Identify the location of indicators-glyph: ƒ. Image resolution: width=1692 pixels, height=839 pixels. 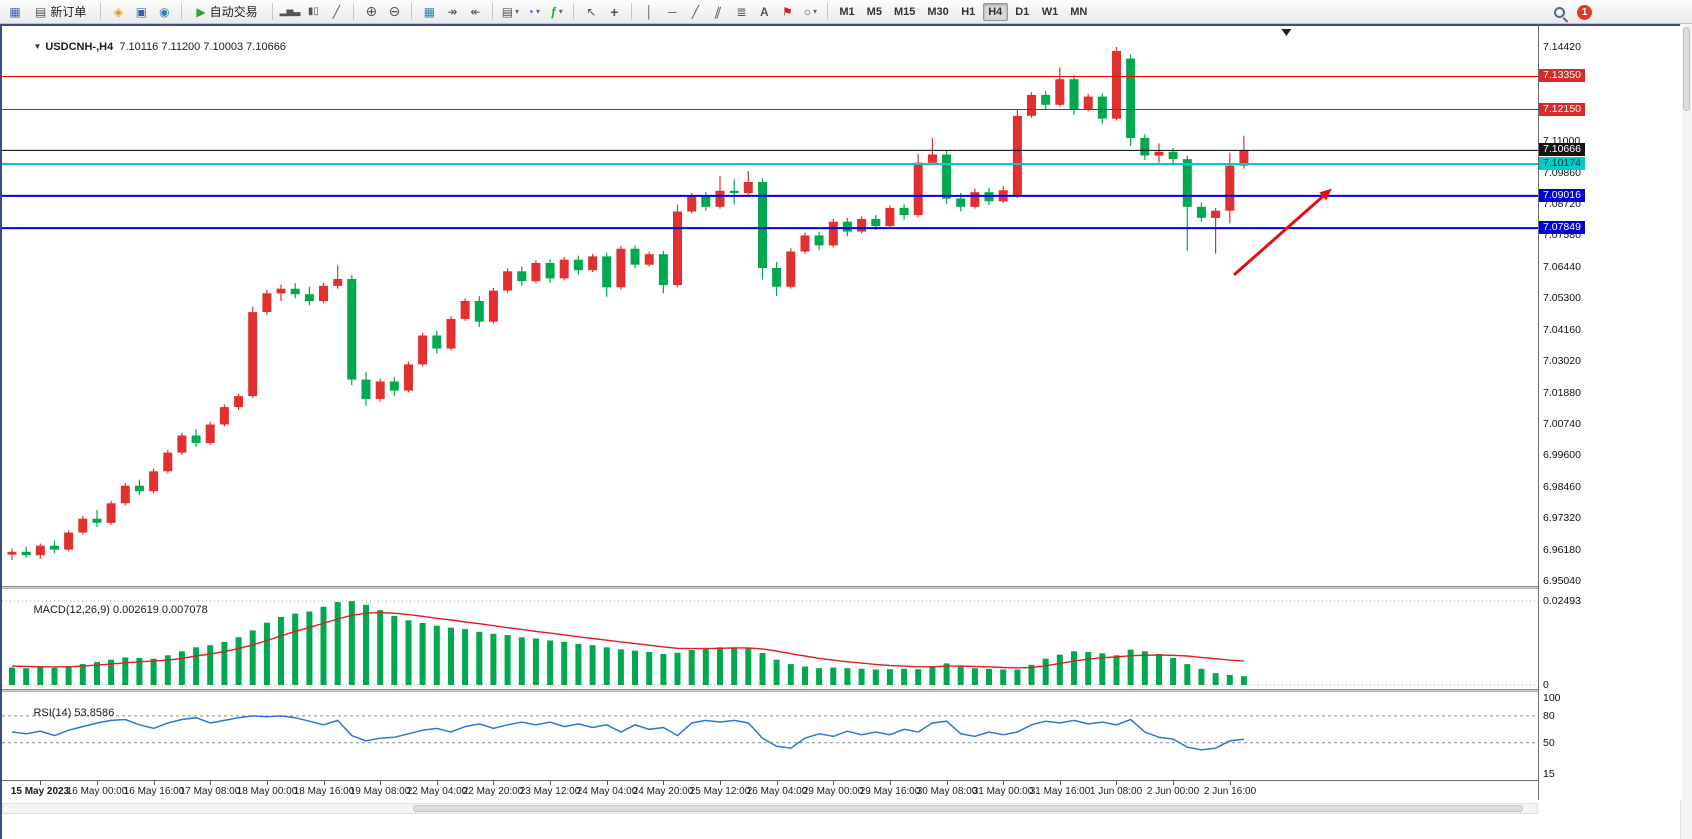
(553, 11).